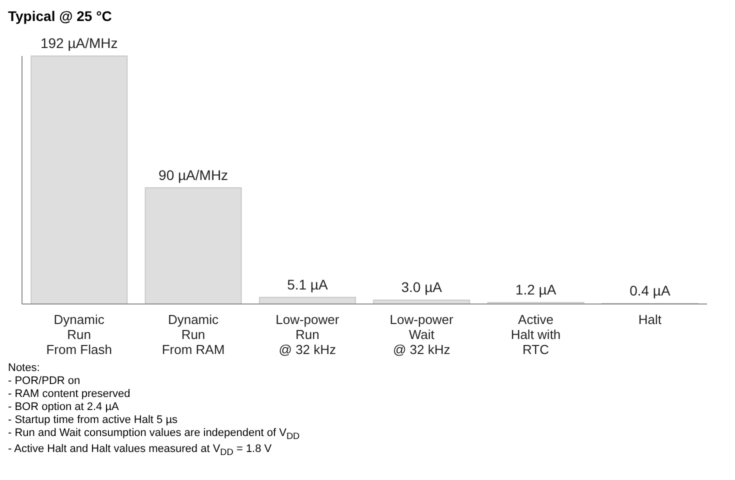 The height and width of the screenshot is (480, 735). I want to click on text: - Active Halt and Halt values measured at V$_{DD}$ = 1.8 V, so click(140, 451).